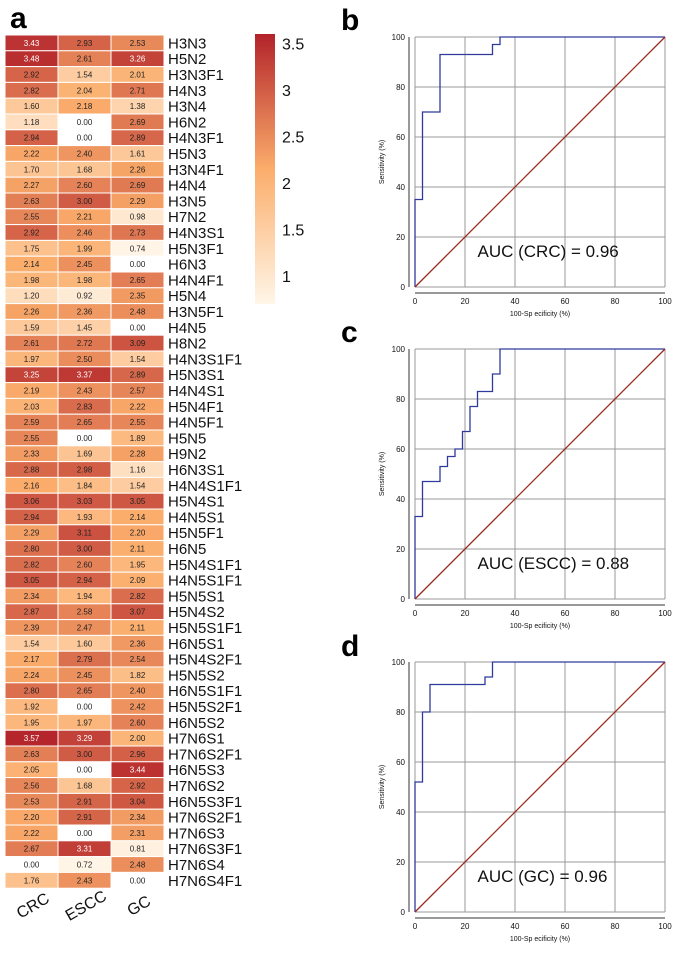 This screenshot has height=959, width=685. Describe the element at coordinates (196, 375) in the screenshot. I see `heatmap-row-label: H5N3S1` at that location.